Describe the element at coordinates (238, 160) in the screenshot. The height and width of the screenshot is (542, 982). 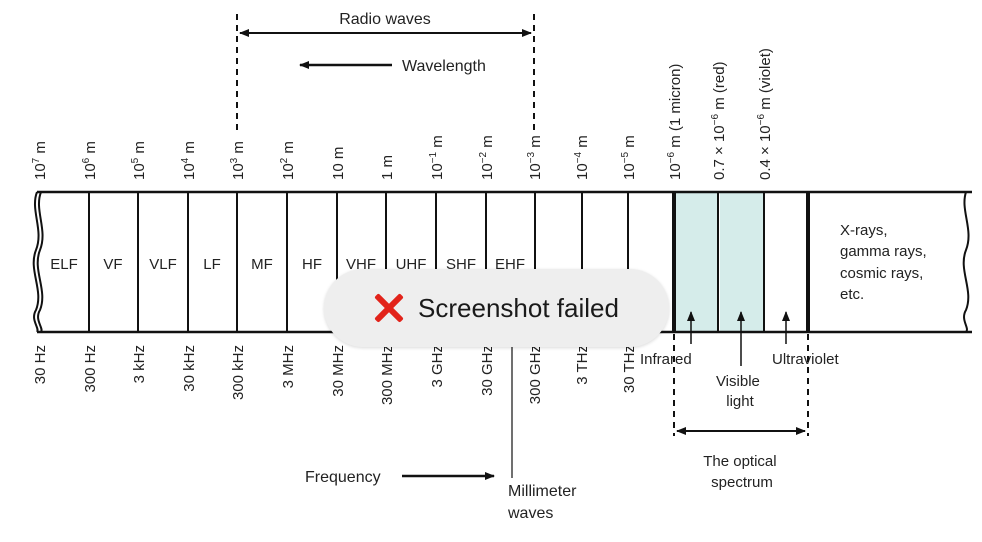
I see `wavelength-label: 103 m` at that location.